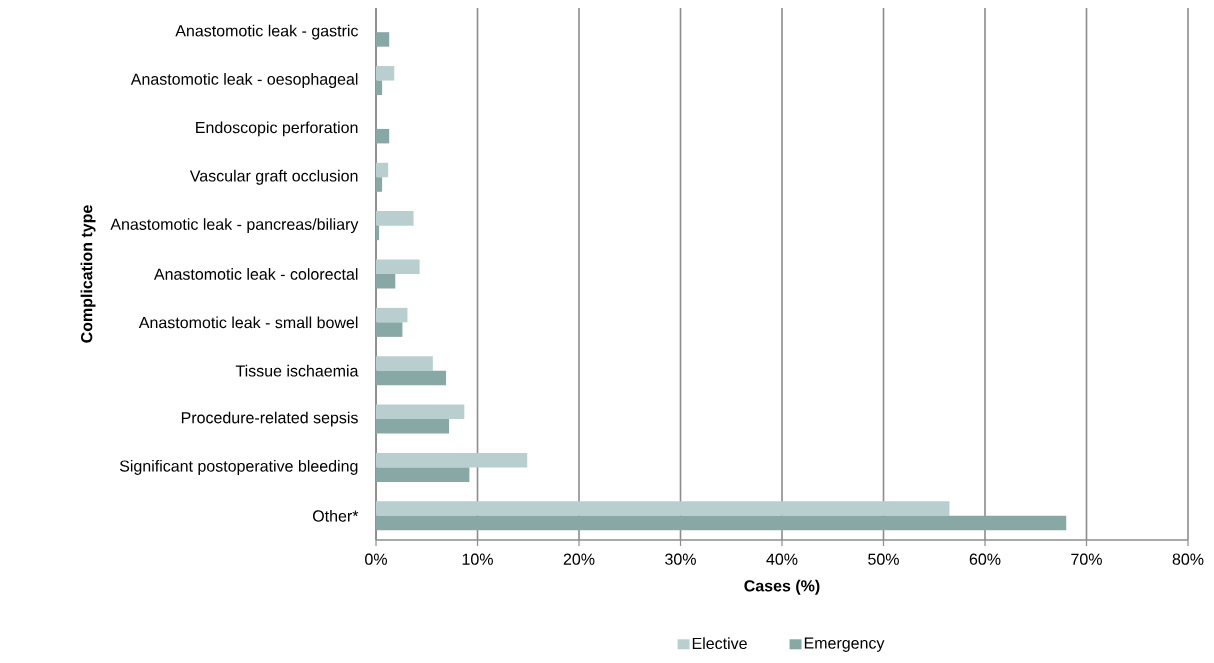 Image resolution: width=1214 pixels, height=663 pixels. I want to click on legend-label: Elective, so click(719, 643).